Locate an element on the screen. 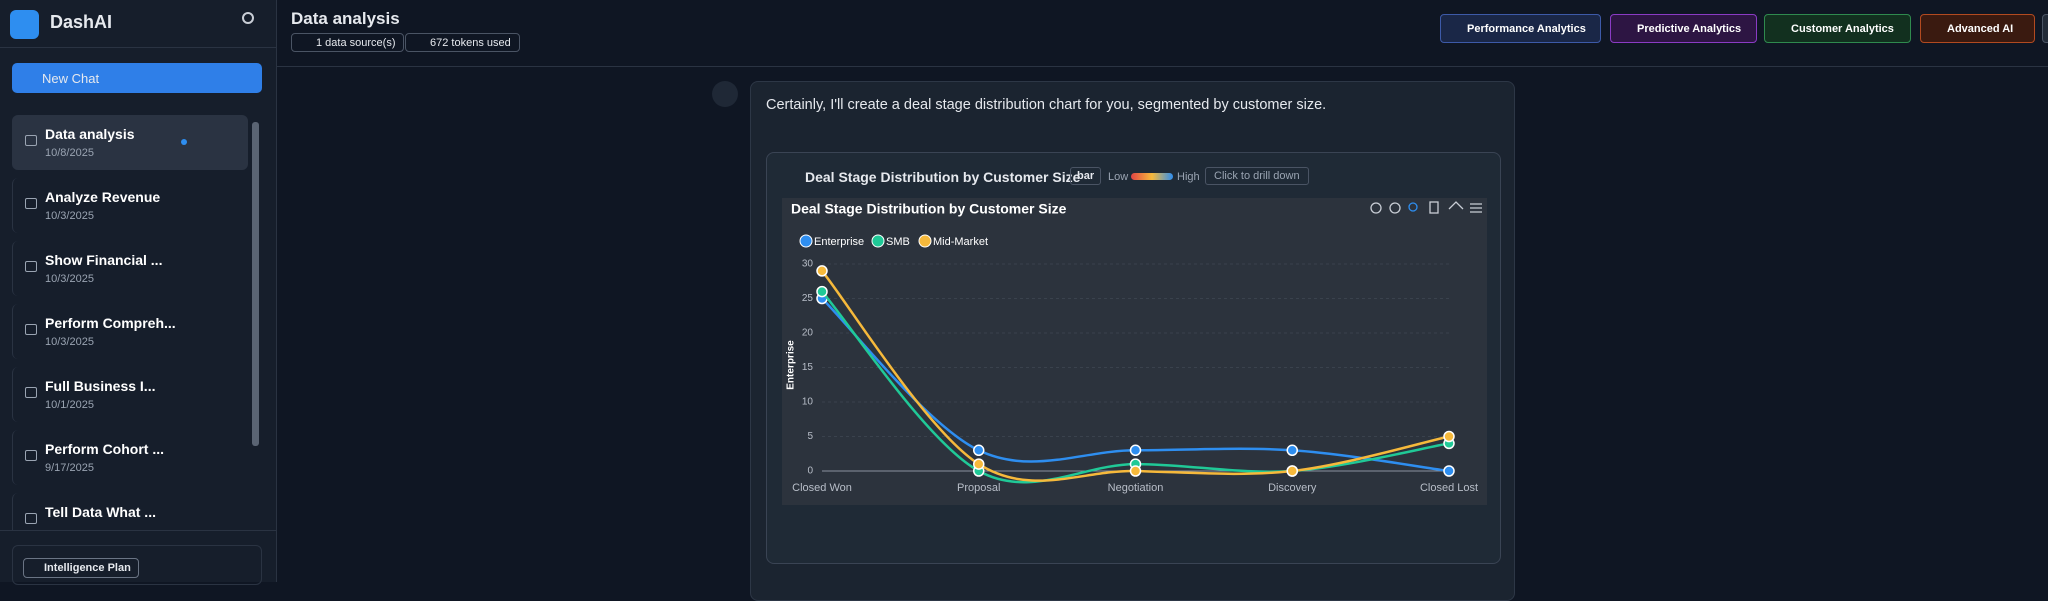  y-tick-label: 30 is located at coordinates (808, 264).